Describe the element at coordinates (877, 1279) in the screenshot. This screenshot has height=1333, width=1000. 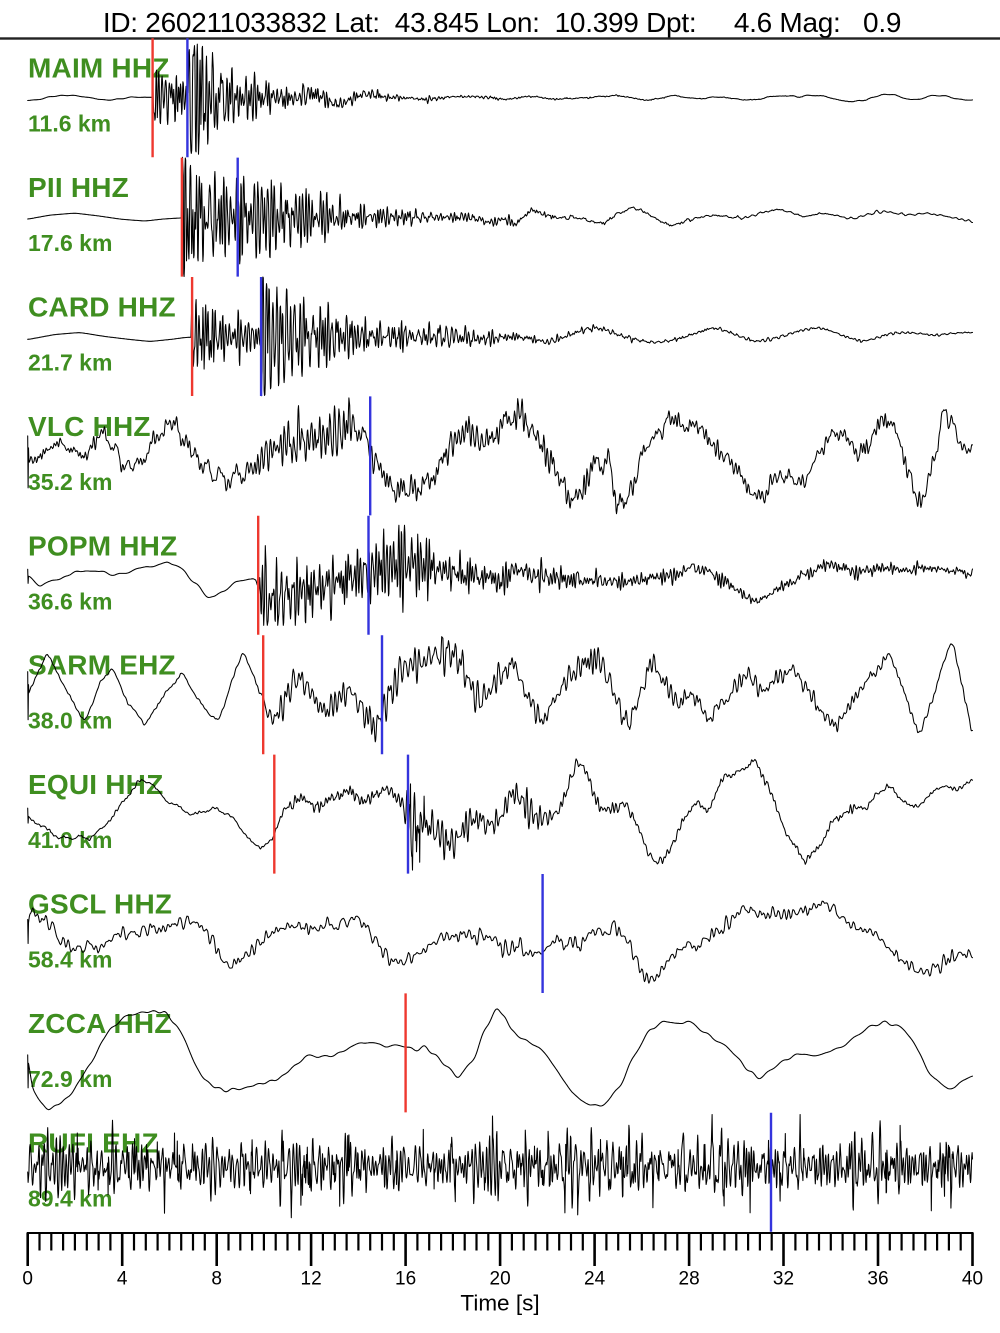
I see `svg-text: 36` at that location.